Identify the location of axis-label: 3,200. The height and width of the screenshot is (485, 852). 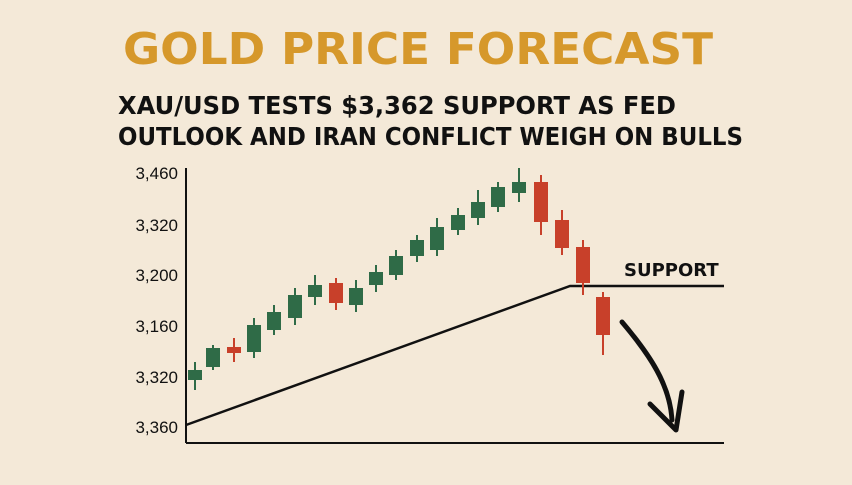
(156, 275).